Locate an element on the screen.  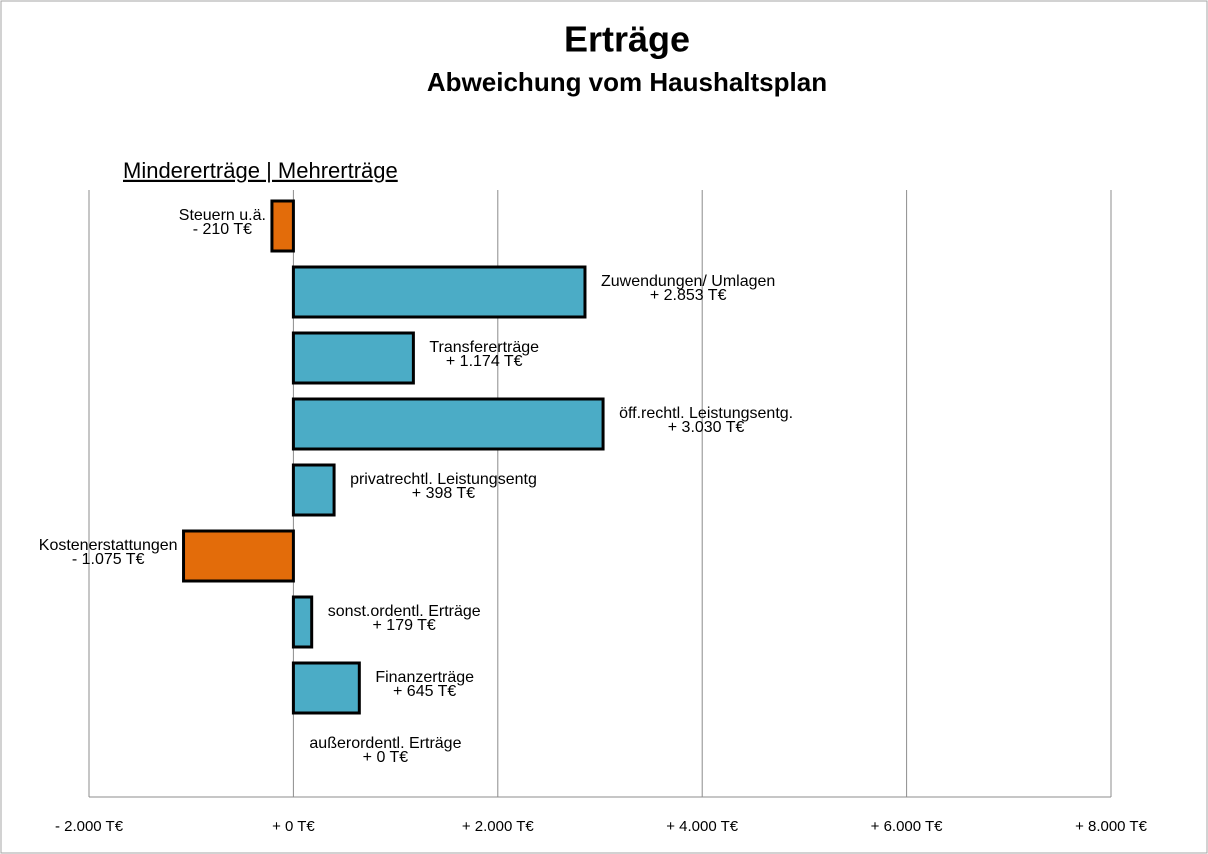
chart-subtitle: Abweichung vom Haushaltsplan is located at coordinates (627, 82).